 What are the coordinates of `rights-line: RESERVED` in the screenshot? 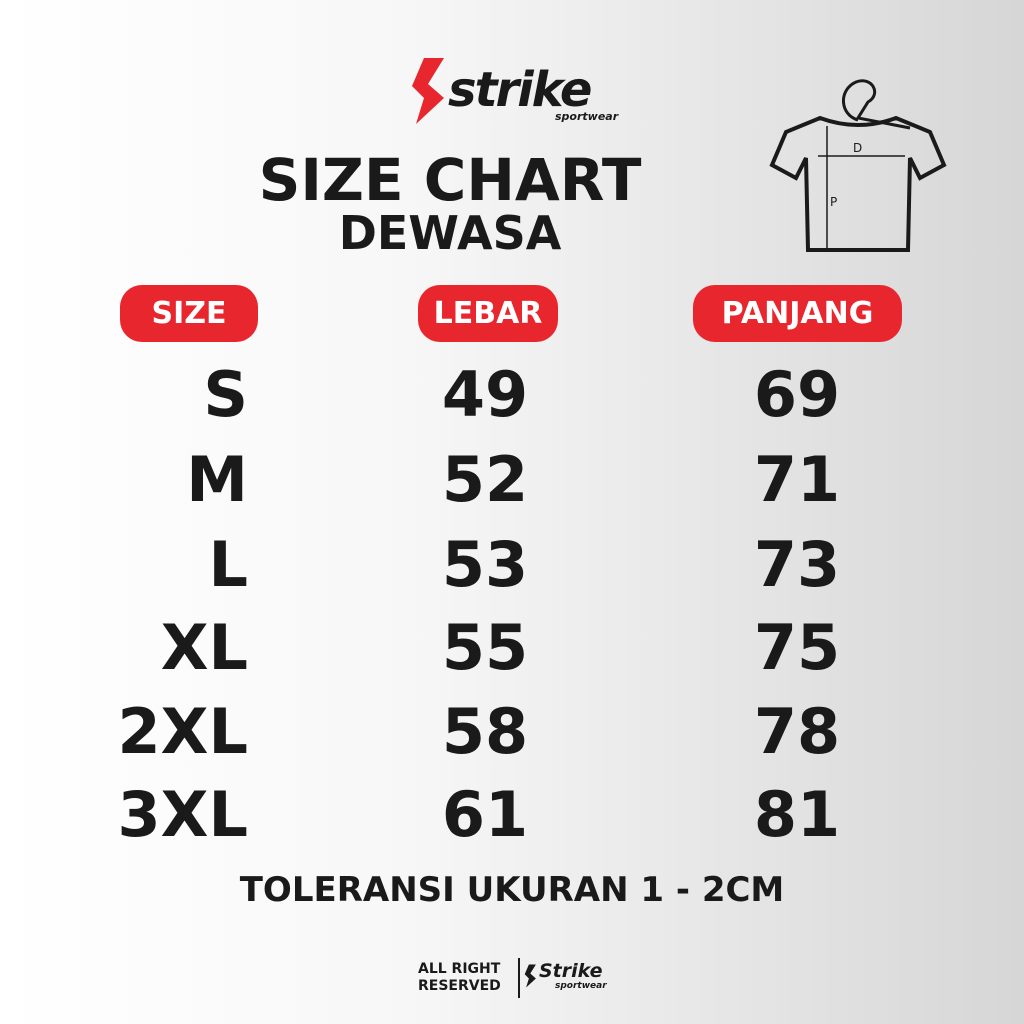 It's located at (459, 986).